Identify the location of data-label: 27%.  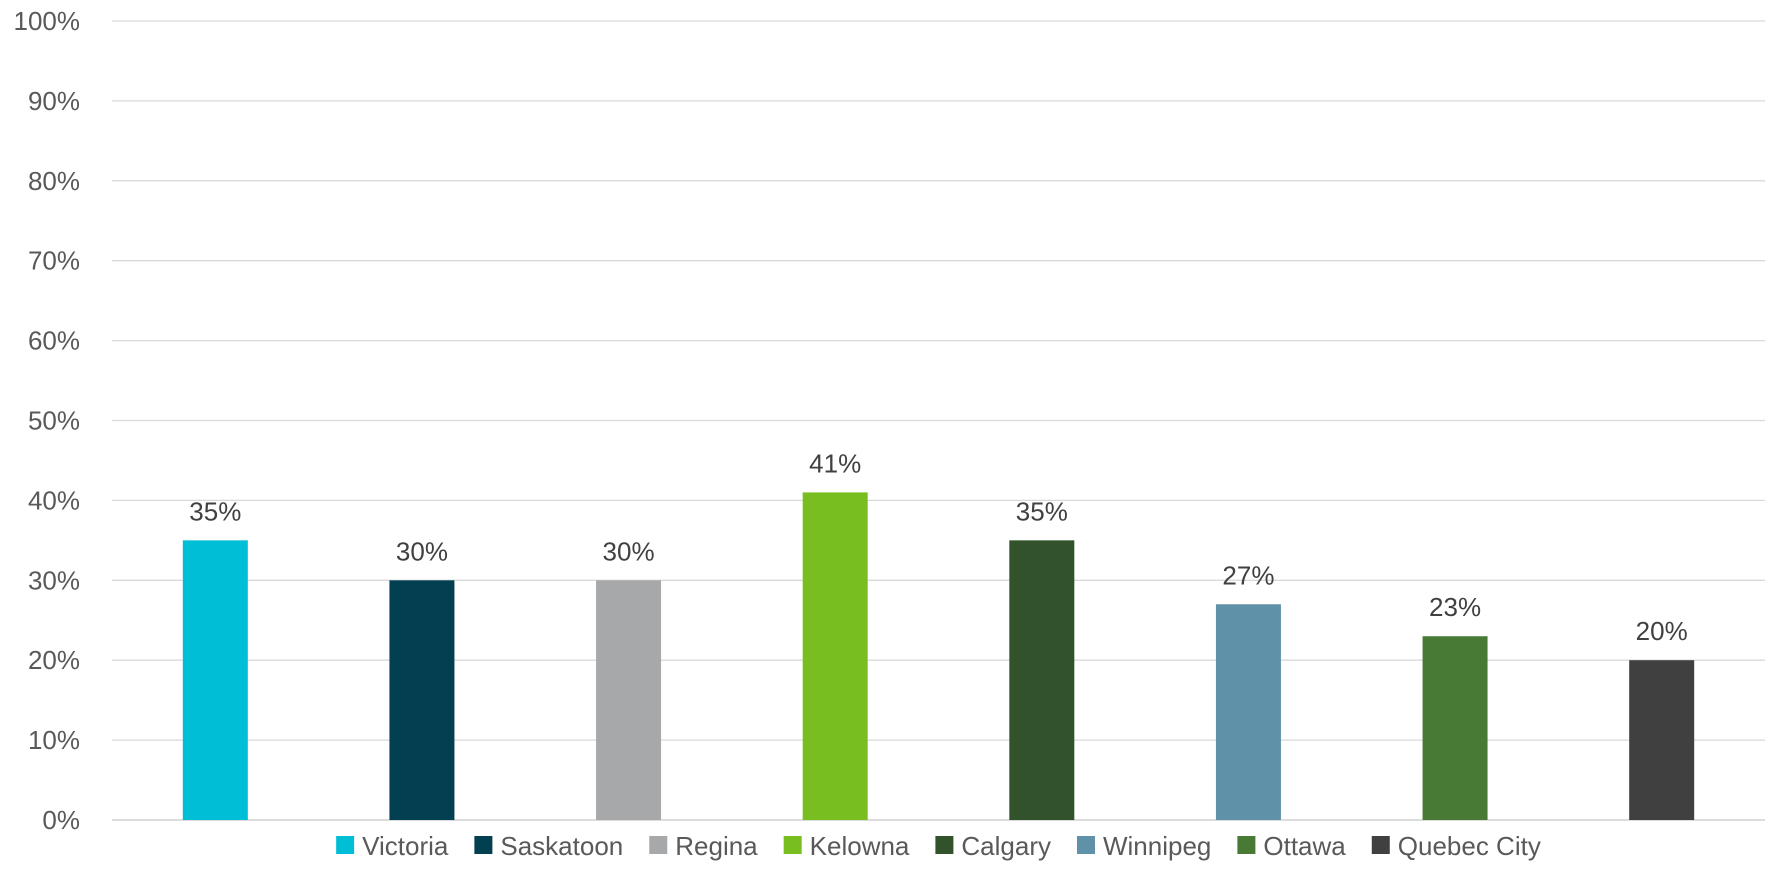
(1248, 575).